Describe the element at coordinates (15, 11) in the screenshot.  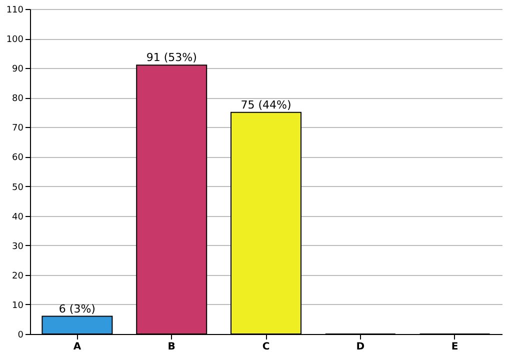
I see `y-tick-label: 110` at that location.